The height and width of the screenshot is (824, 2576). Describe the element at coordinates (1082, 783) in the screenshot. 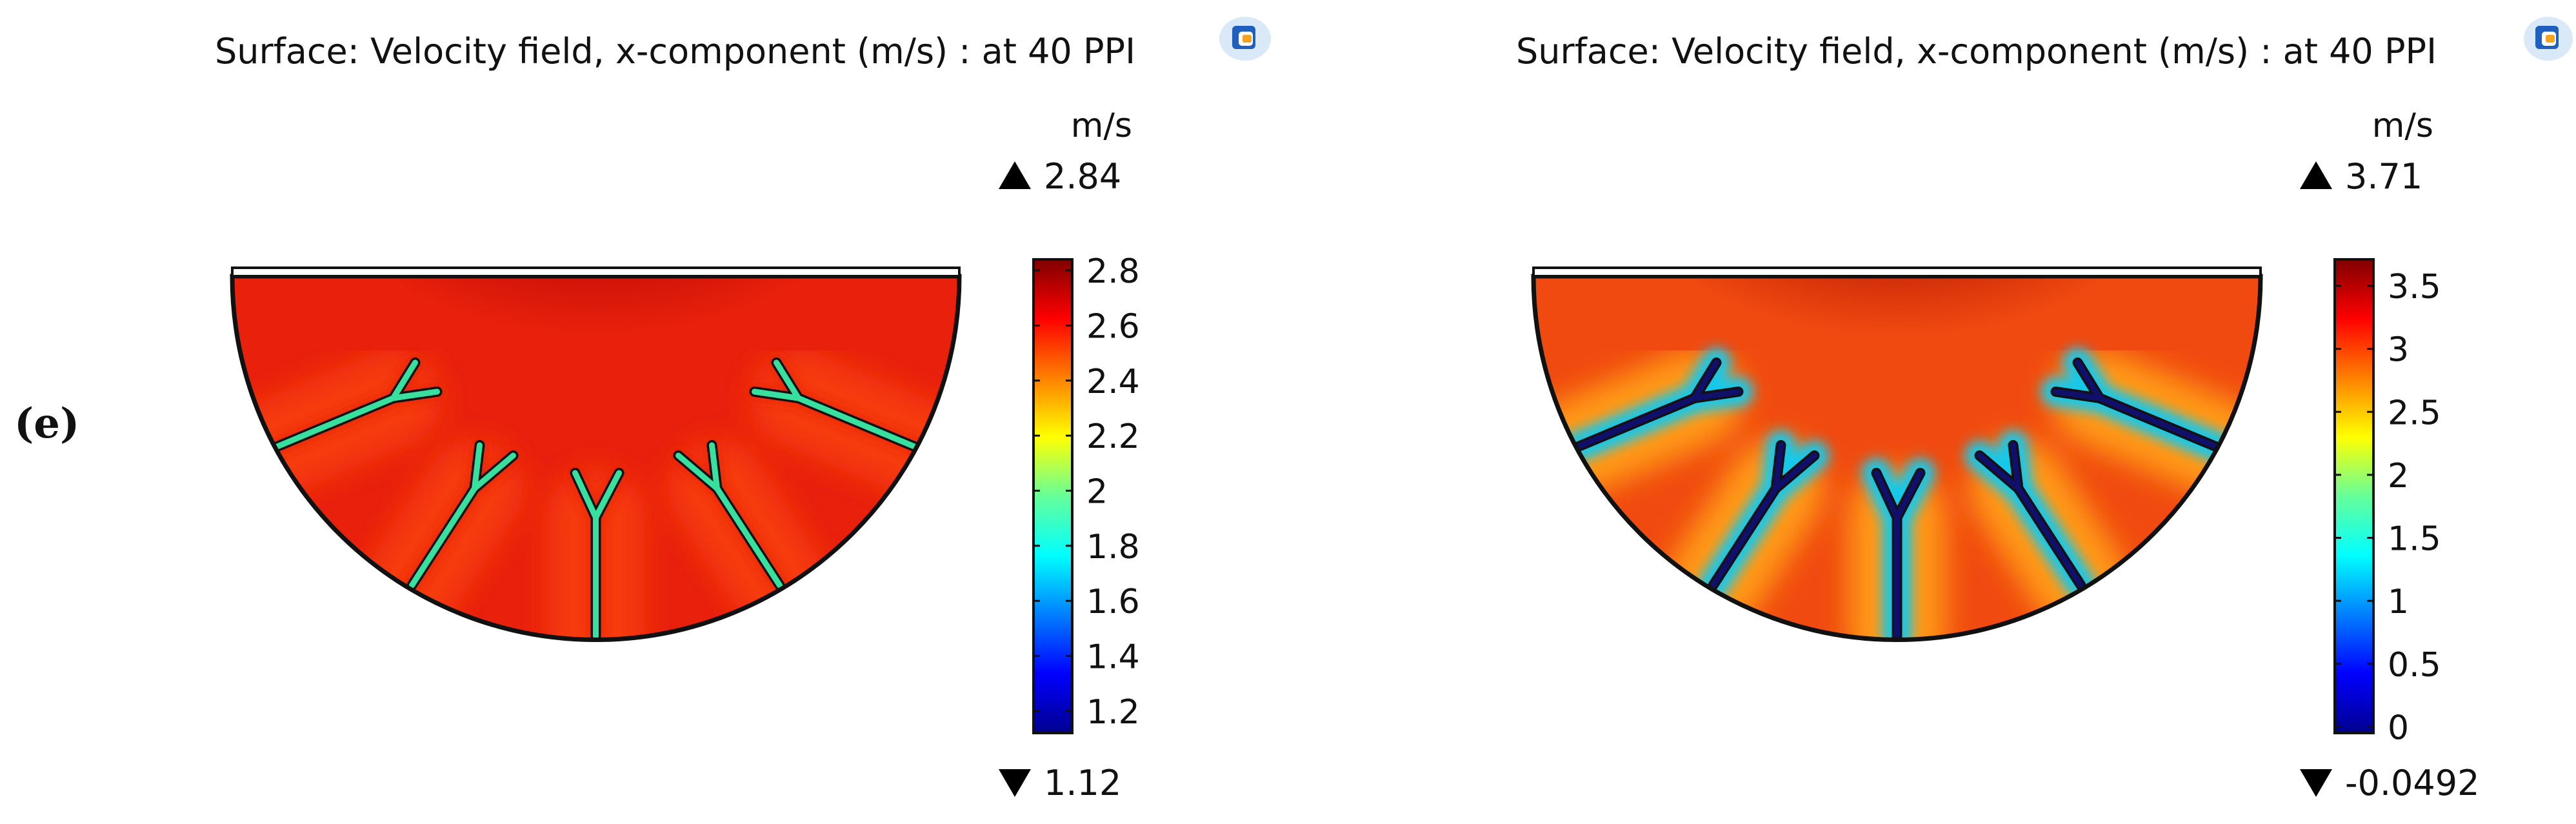

I see `left-min-value: 1.12` at that location.